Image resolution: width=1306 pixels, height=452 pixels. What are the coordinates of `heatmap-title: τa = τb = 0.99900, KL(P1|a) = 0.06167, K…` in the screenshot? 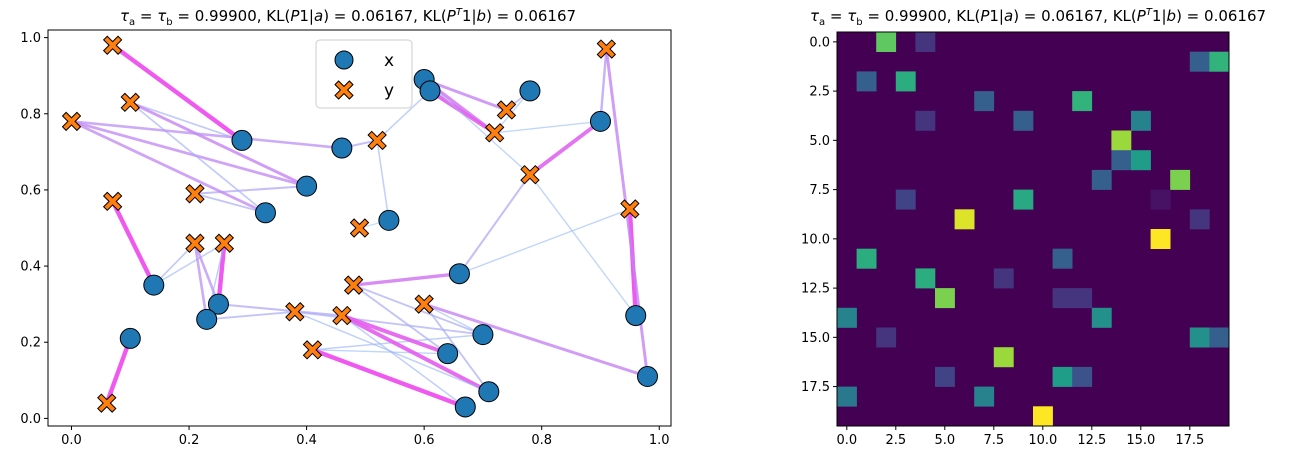 It's located at (1038, 17).